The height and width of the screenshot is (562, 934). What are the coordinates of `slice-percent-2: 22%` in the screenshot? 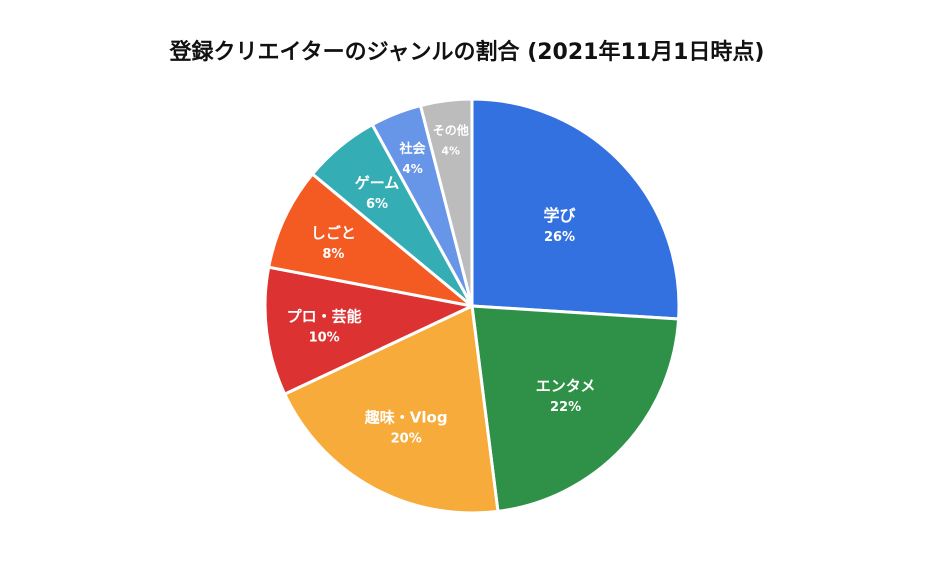 It's located at (565, 407).